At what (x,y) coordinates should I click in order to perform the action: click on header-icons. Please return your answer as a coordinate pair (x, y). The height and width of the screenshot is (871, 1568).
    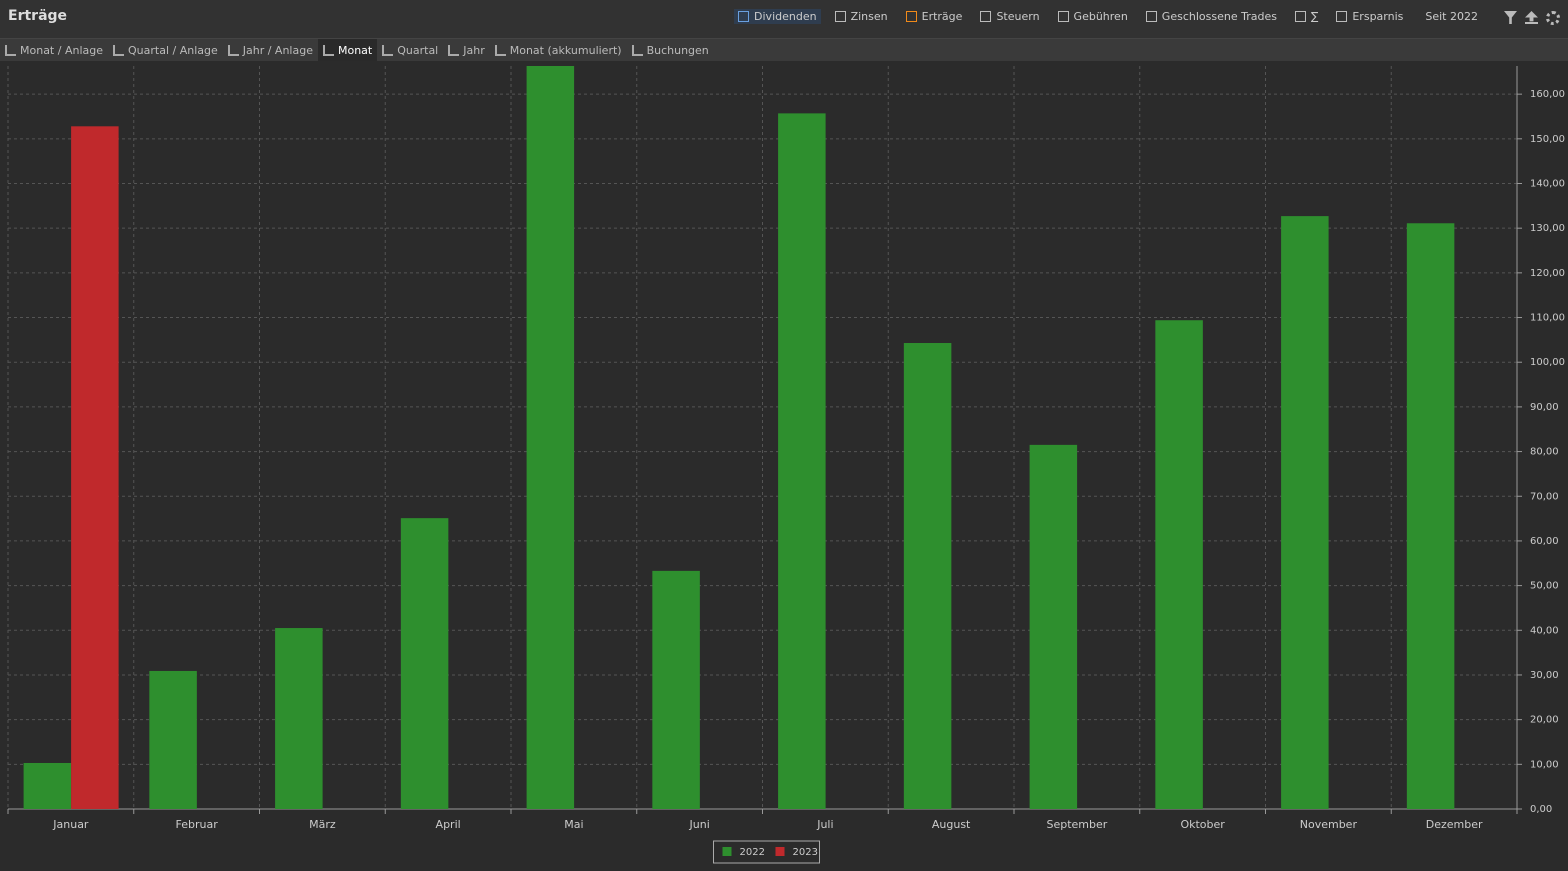
    Looking at the image, I should click on (1532, 18).